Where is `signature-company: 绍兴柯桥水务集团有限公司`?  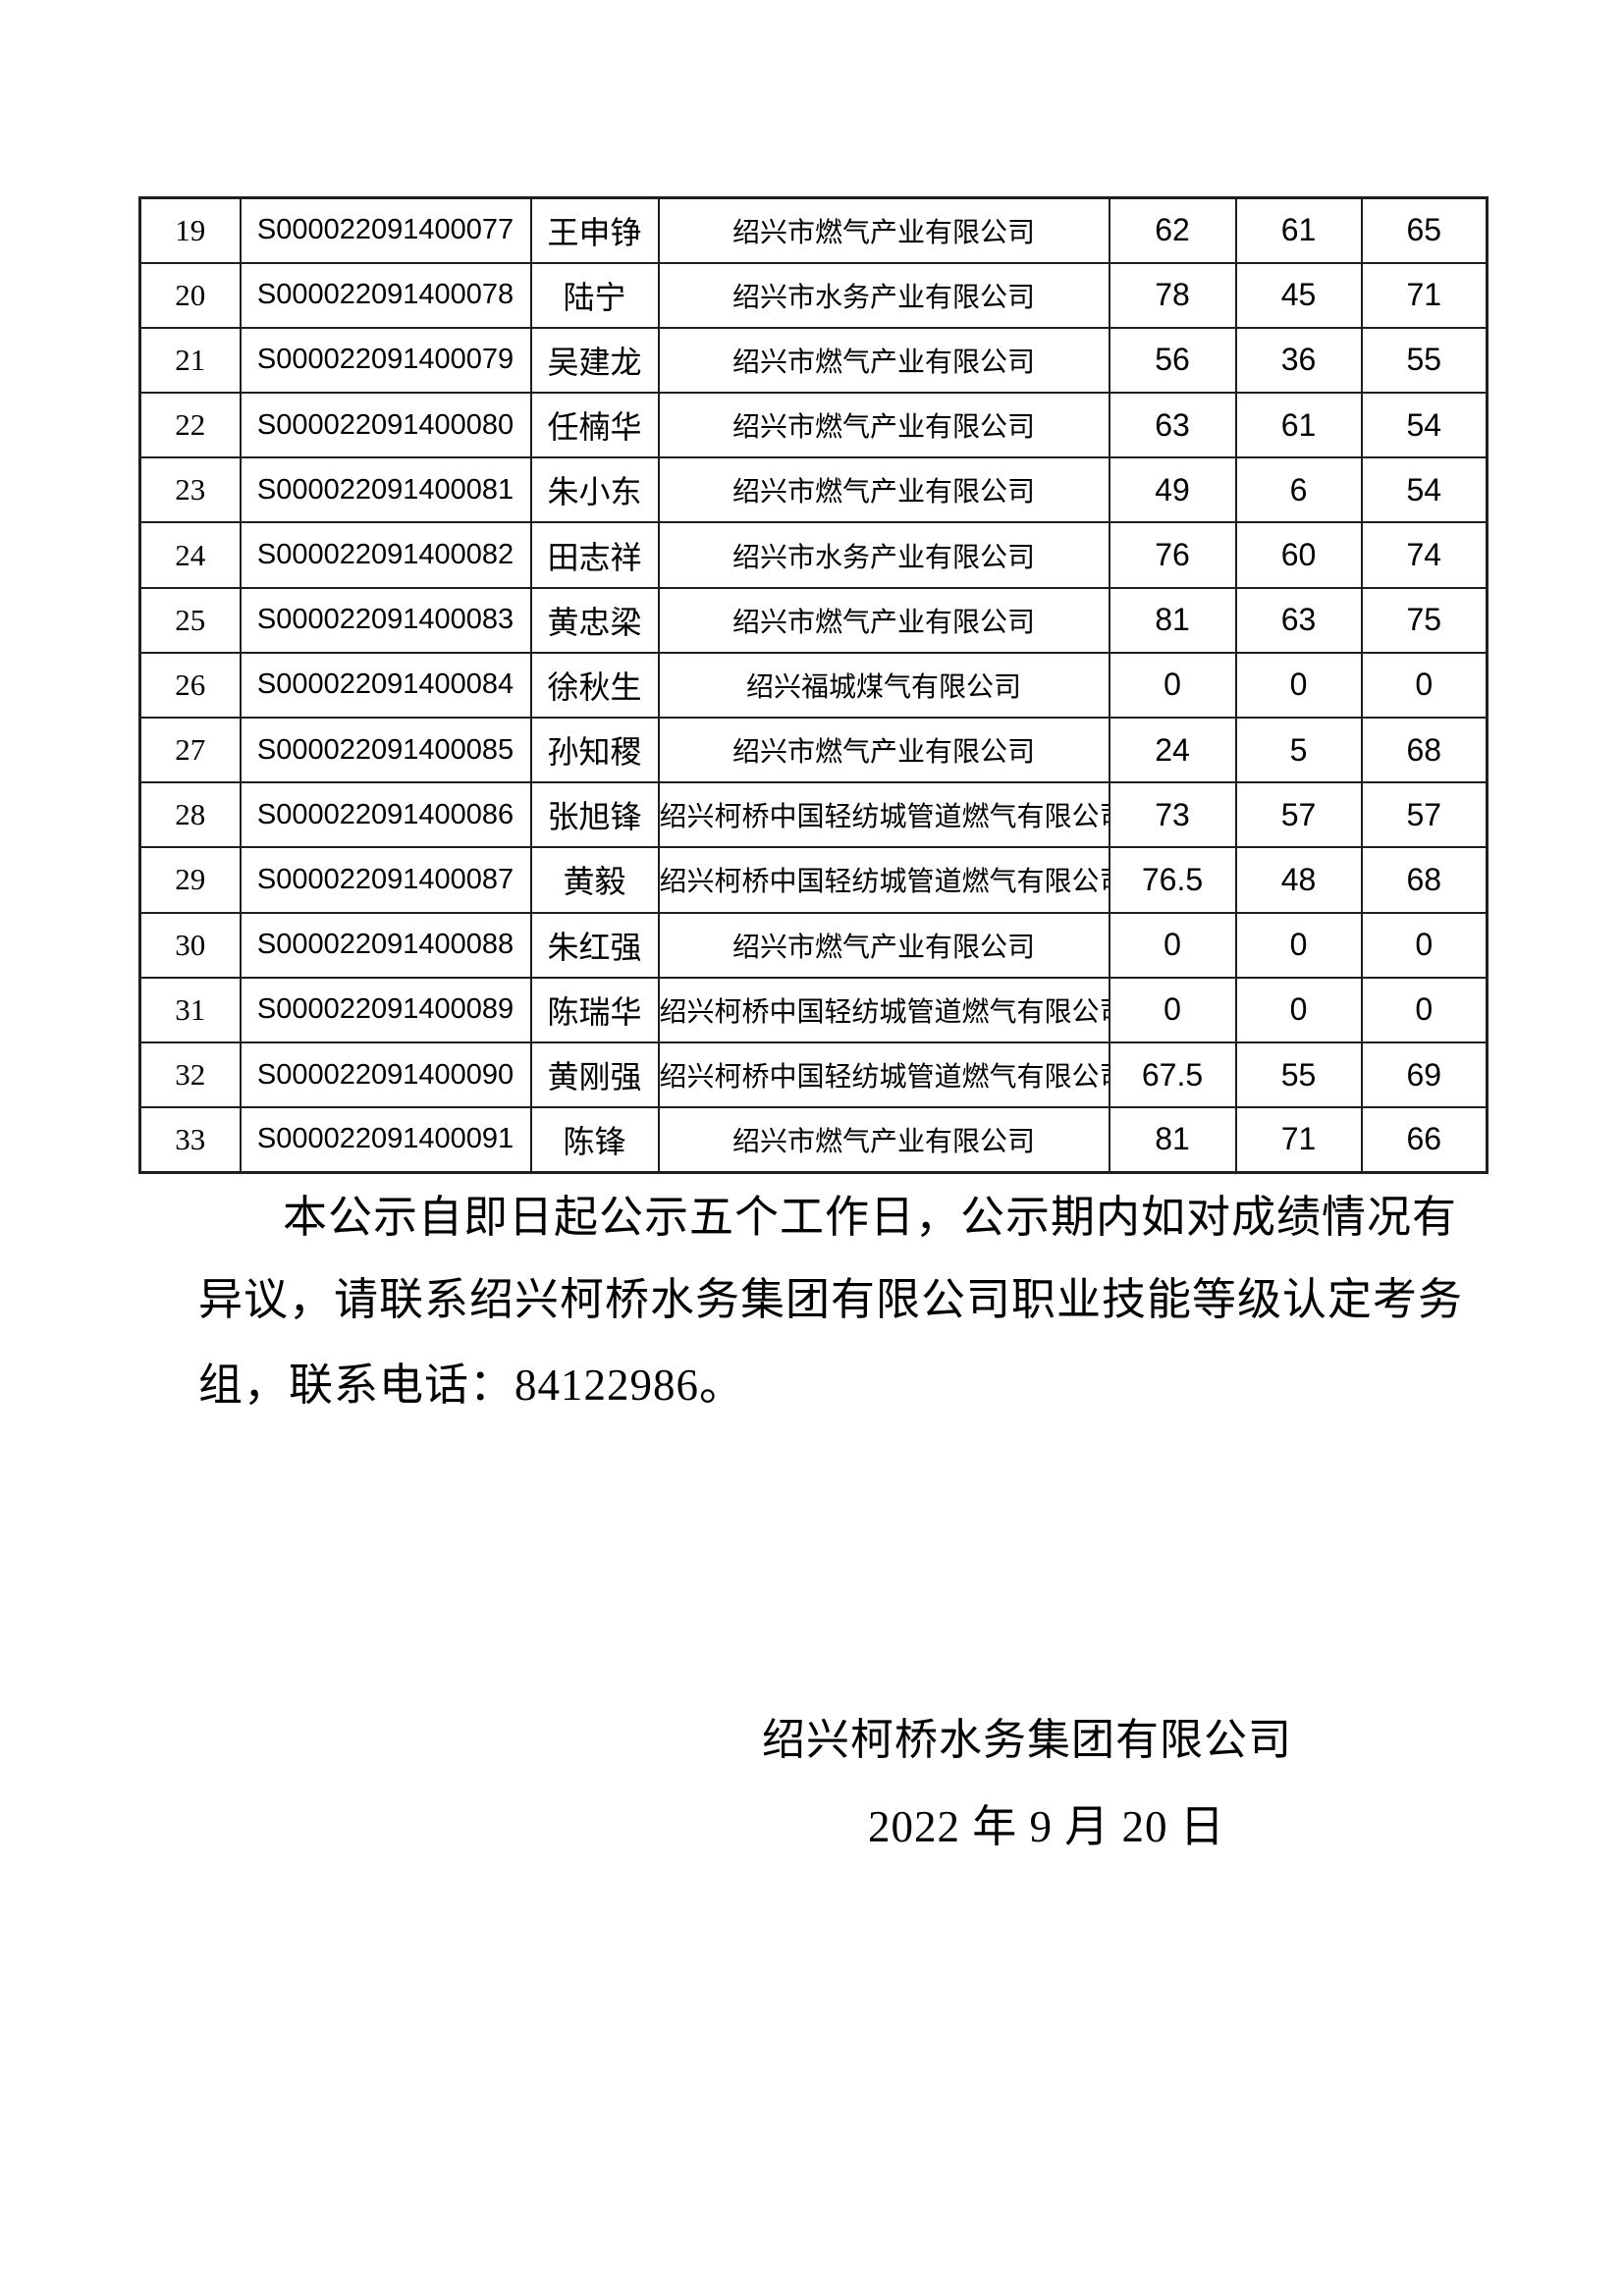
signature-company: 绍兴柯桥水务集团有限公司 is located at coordinates (1027, 1740).